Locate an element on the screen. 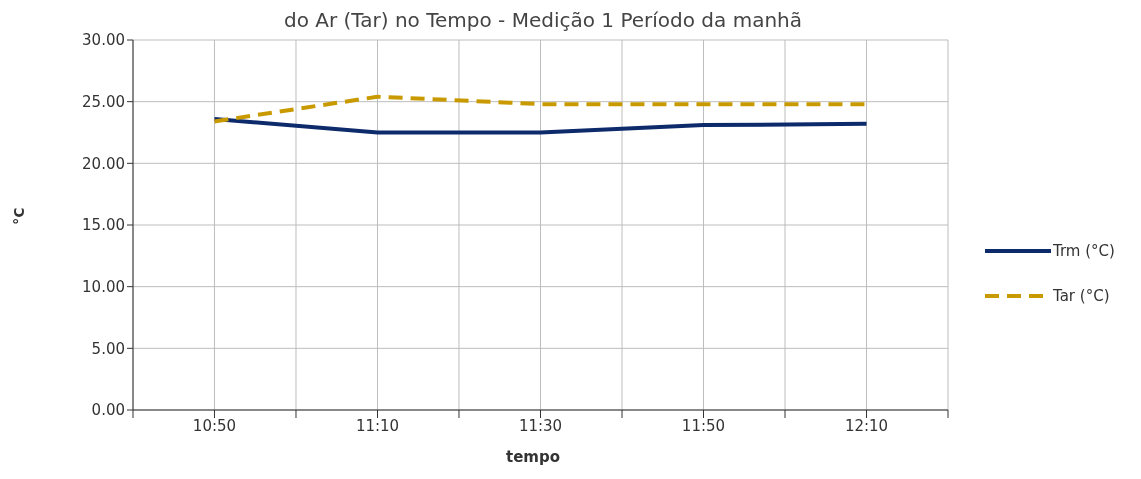 The height and width of the screenshot is (479, 1141). y-tick-label: 30.00 is located at coordinates (103, 40).